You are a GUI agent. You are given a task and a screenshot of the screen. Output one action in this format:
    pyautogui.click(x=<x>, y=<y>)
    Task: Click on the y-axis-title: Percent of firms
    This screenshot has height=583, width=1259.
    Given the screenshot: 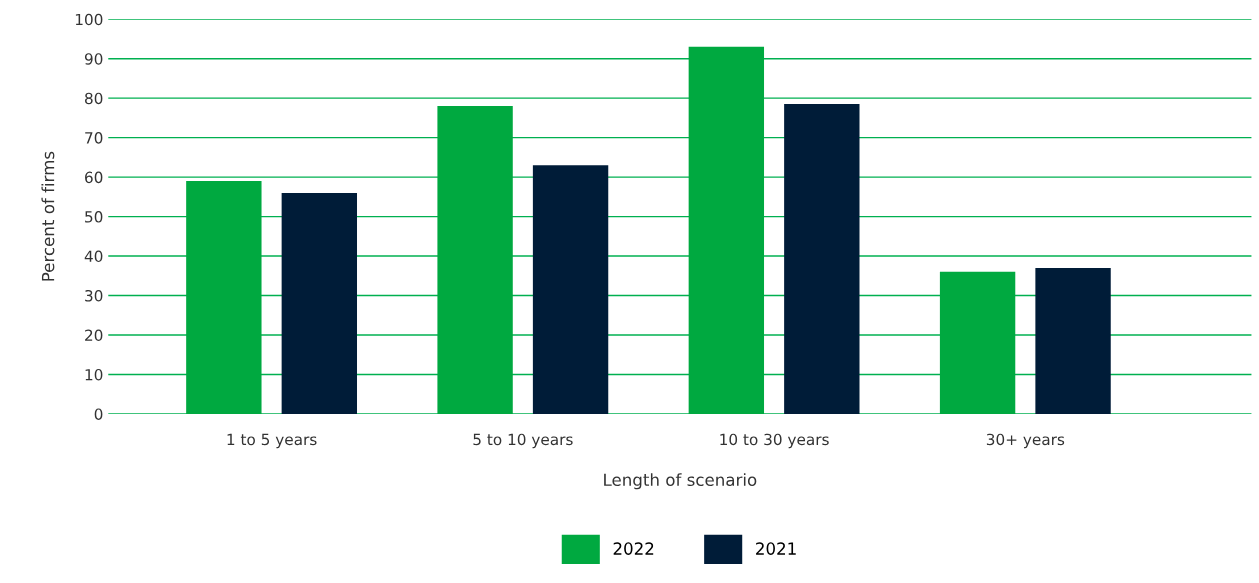 What is the action you would take?
    pyautogui.click(x=48, y=216)
    